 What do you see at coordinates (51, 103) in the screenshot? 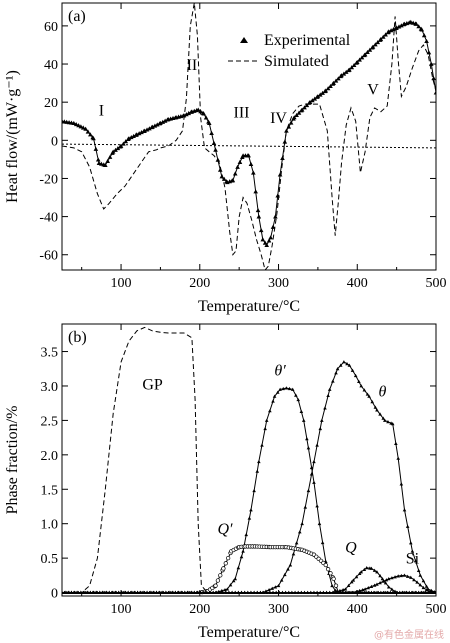
I see `y-tick-label: 20` at bounding box center [51, 103].